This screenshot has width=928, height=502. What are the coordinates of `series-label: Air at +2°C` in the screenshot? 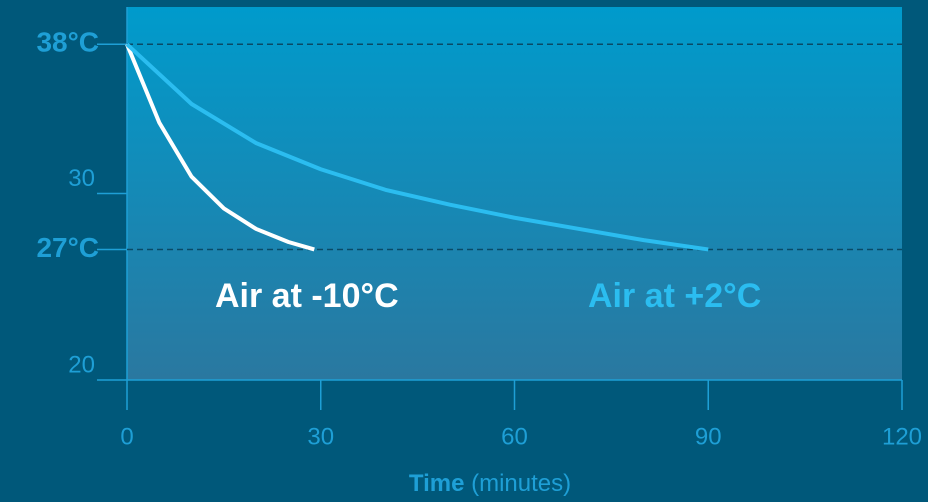 It's located at (674, 296).